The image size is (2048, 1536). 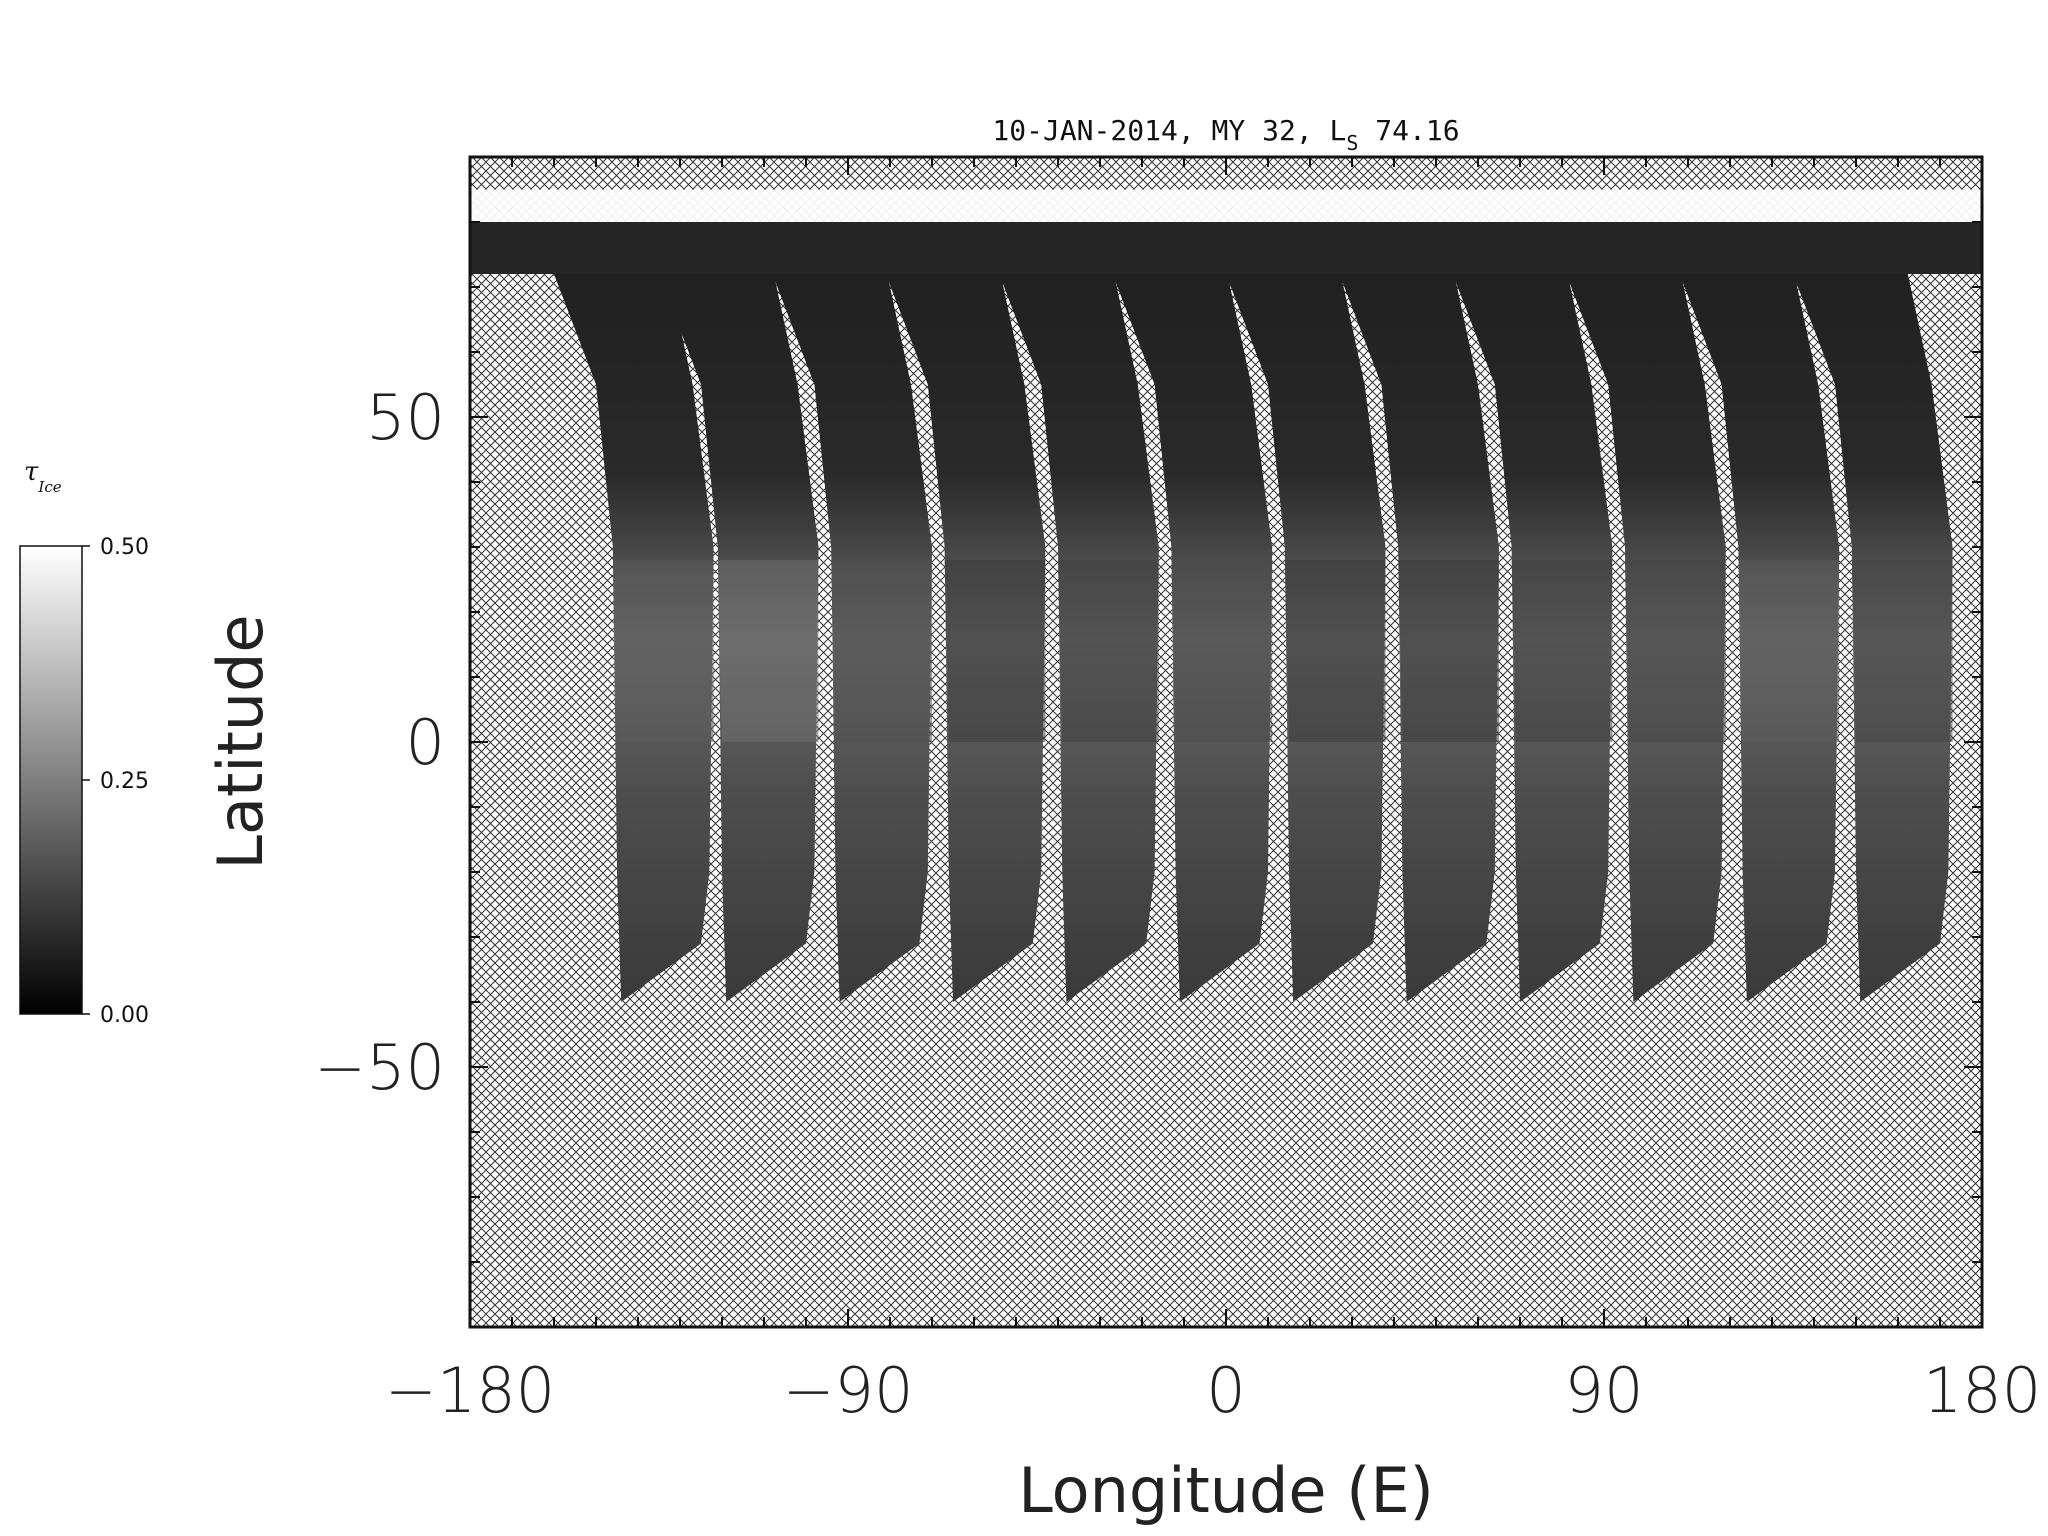 I want to click on colorbar-label-subscript: Ice, so click(x=49, y=487).